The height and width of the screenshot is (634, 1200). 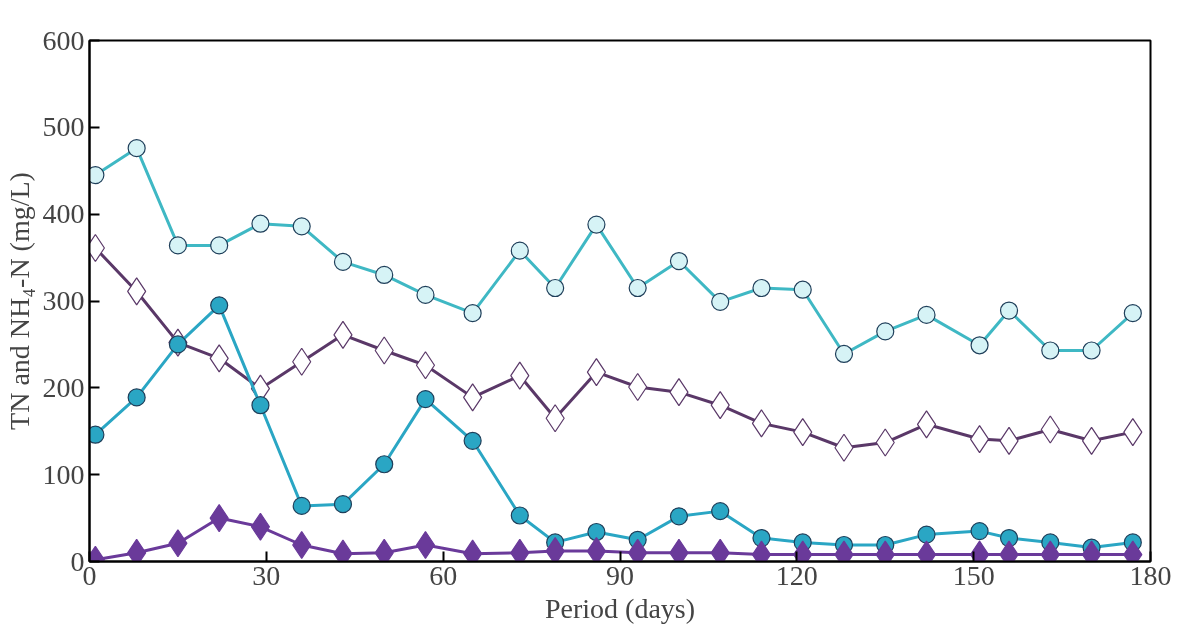 What do you see at coordinates (63, 300) in the screenshot?
I see `y-tick-label: 300` at bounding box center [63, 300].